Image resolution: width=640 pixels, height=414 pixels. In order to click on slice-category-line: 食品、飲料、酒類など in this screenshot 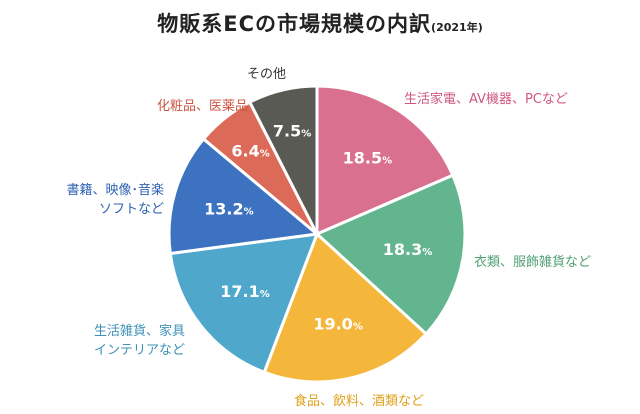, I will do `click(359, 401)`.